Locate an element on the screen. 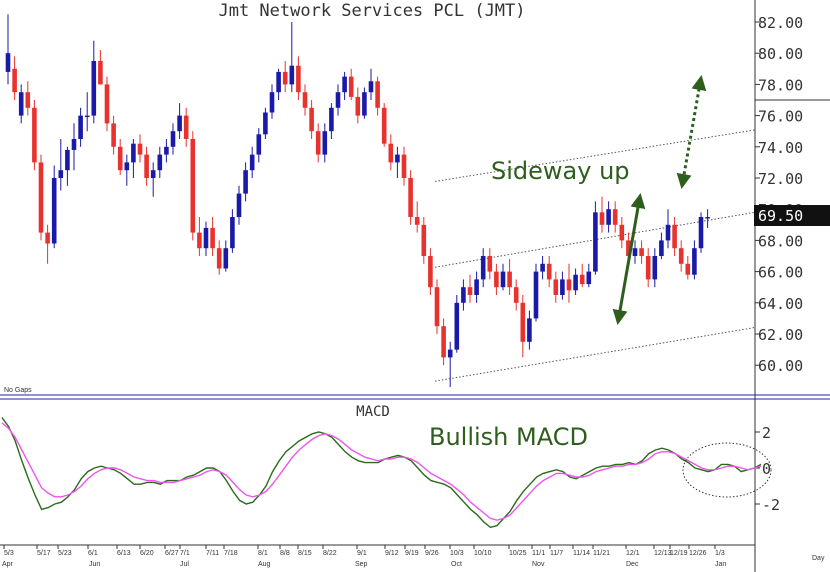  date-tick-label: 8/1 is located at coordinates (263, 553).